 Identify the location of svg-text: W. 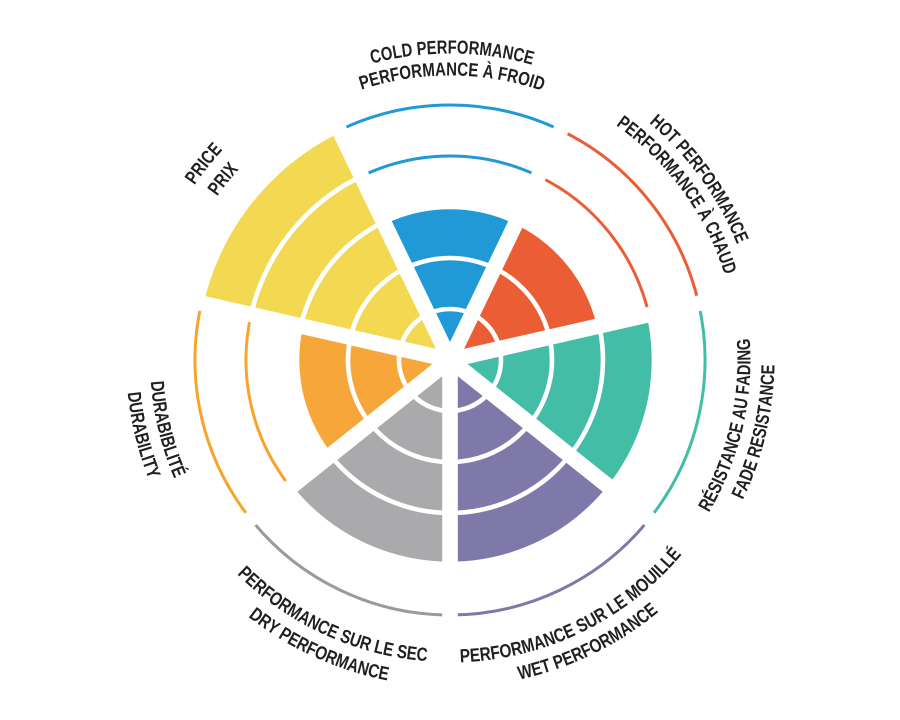
(525, 671).